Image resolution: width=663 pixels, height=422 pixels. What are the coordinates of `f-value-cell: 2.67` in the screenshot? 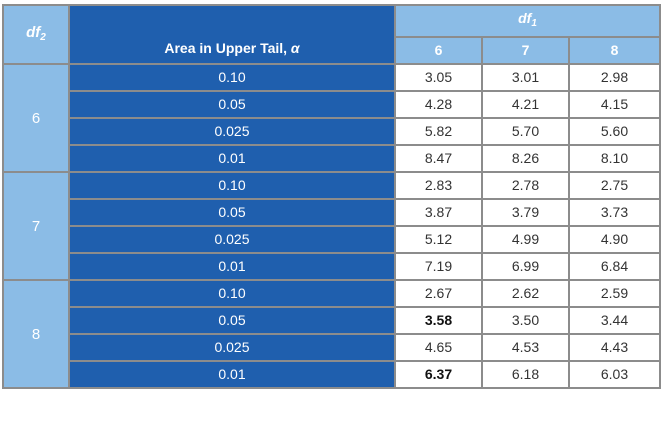 It's located at (438, 293).